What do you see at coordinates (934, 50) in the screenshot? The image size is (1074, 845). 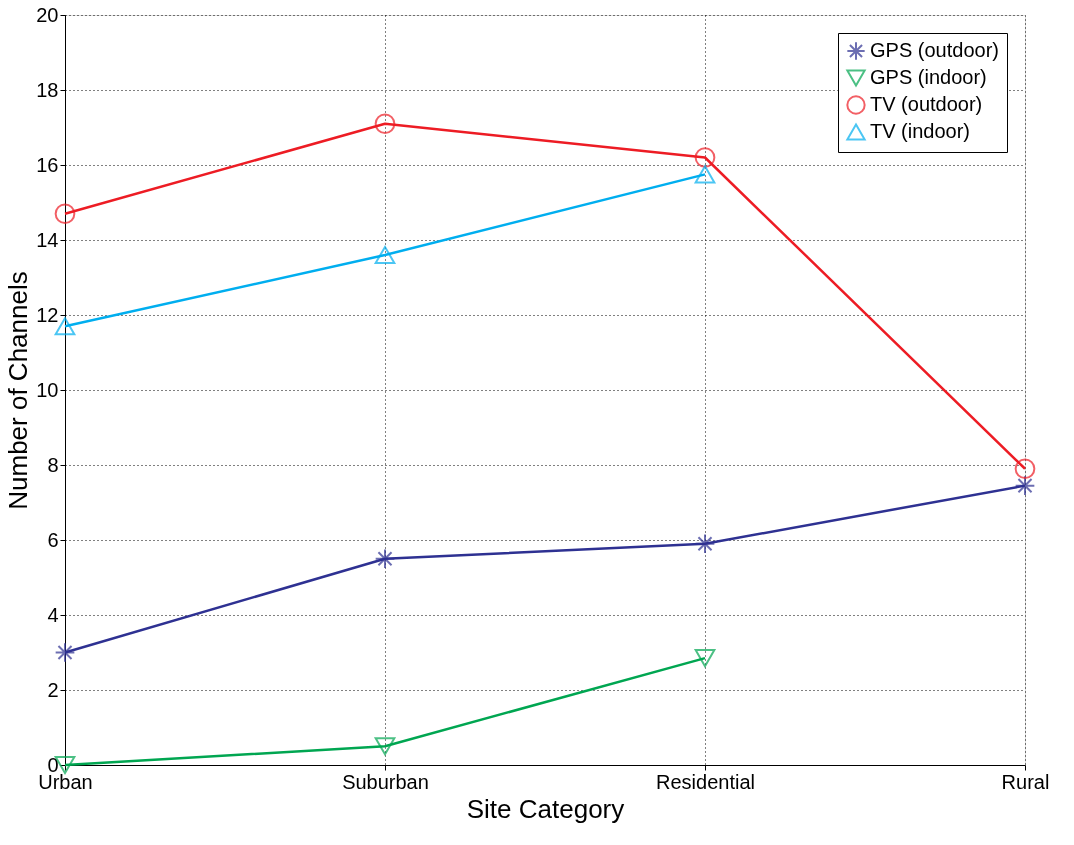 I see `legend-label: GPS (outdoor)` at bounding box center [934, 50].